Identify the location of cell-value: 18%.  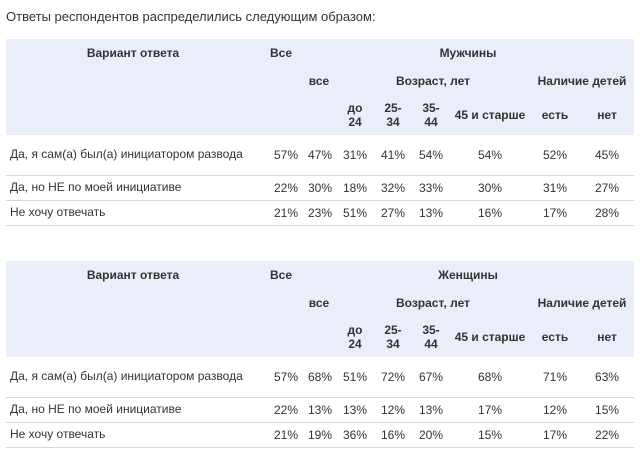
(355, 188).